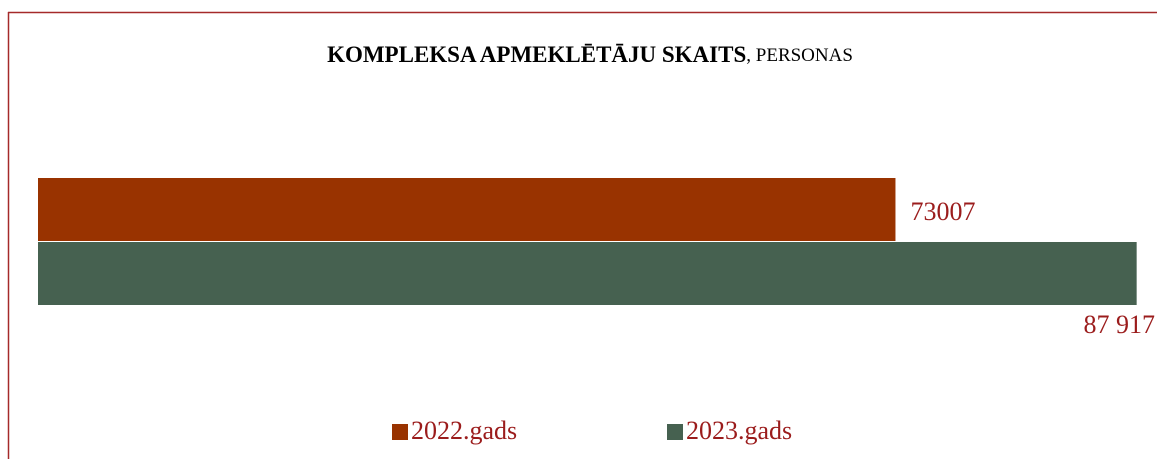 This screenshot has width=1157, height=459. Describe the element at coordinates (942, 211) in the screenshot. I see `data-label: 73007` at that location.